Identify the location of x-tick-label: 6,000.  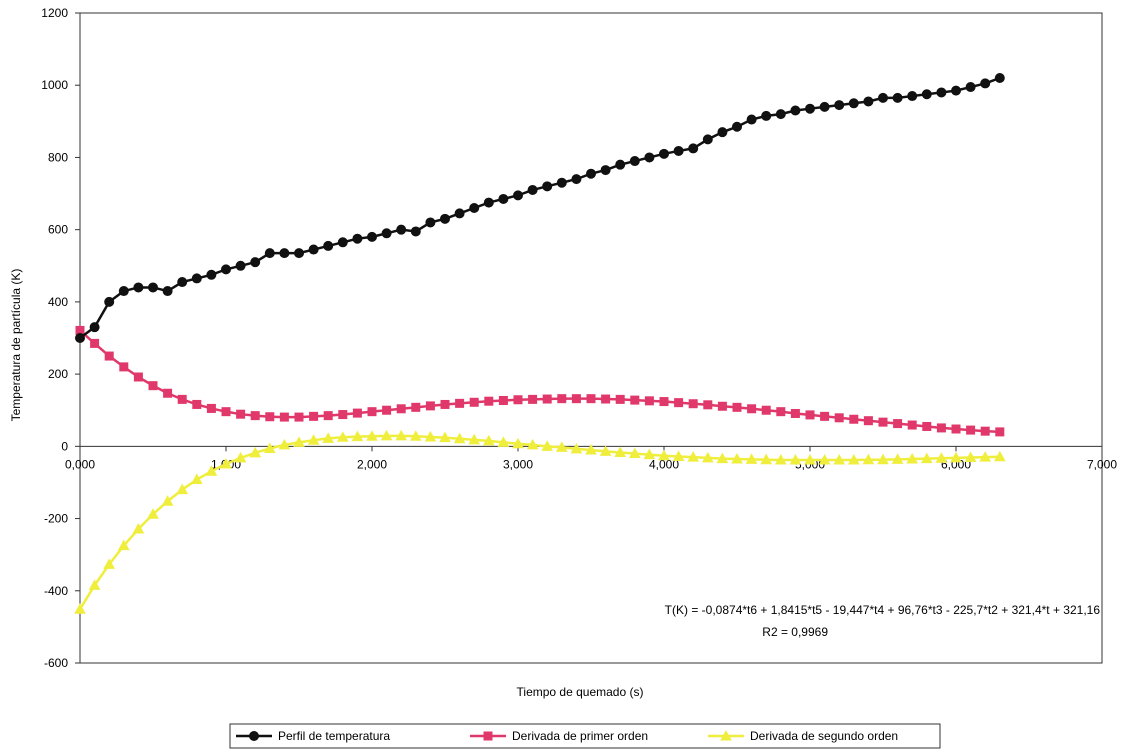
(956, 464).